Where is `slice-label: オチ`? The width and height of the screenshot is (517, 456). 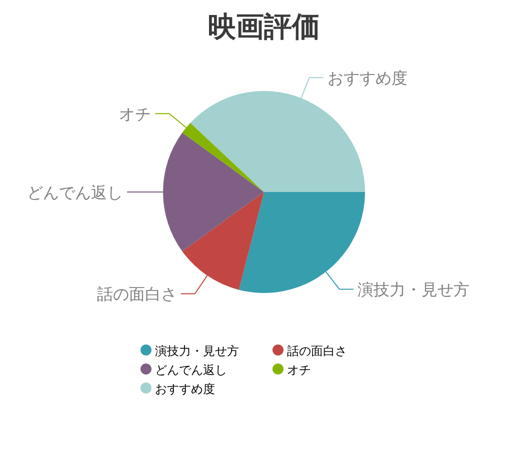 slice-label: オチ is located at coordinates (135, 114).